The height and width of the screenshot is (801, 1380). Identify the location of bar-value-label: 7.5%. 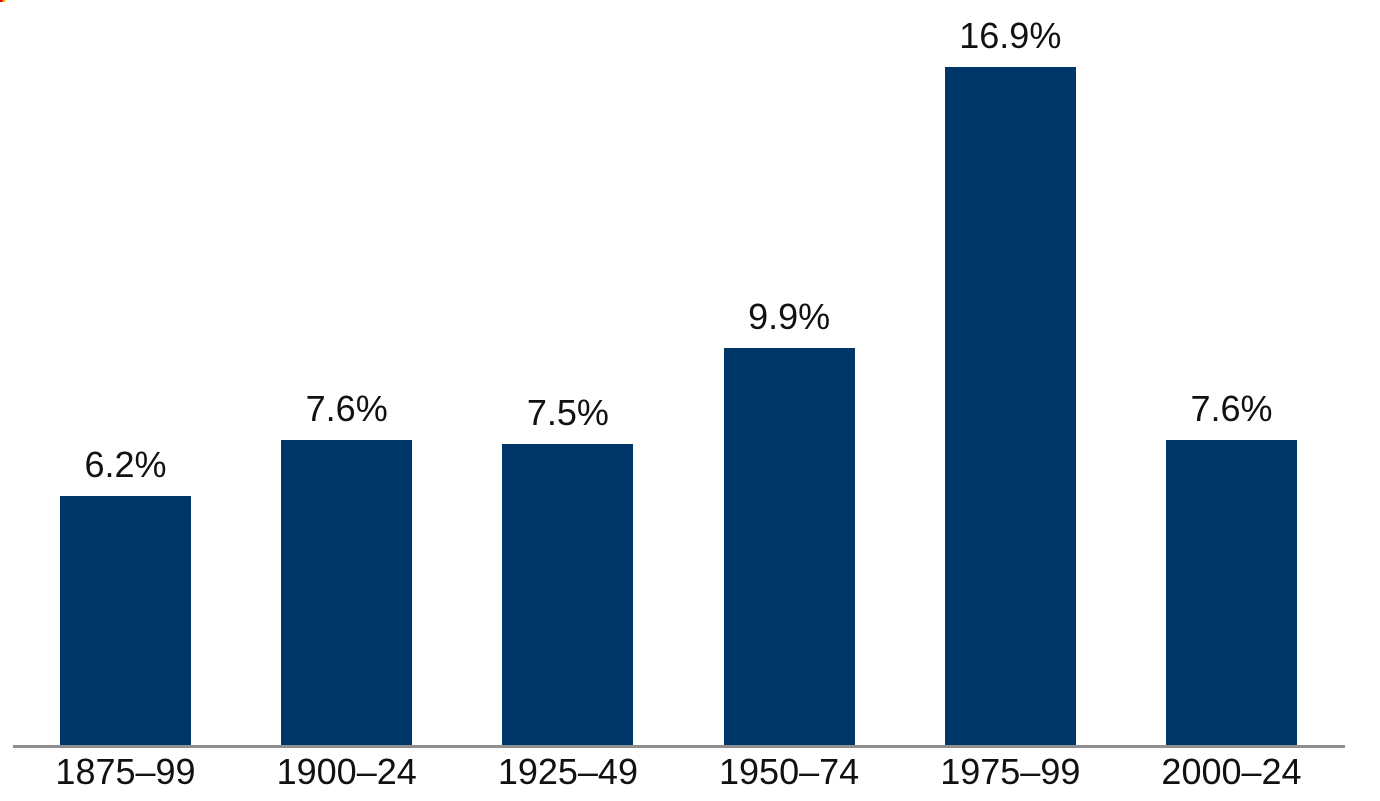
(567, 412).